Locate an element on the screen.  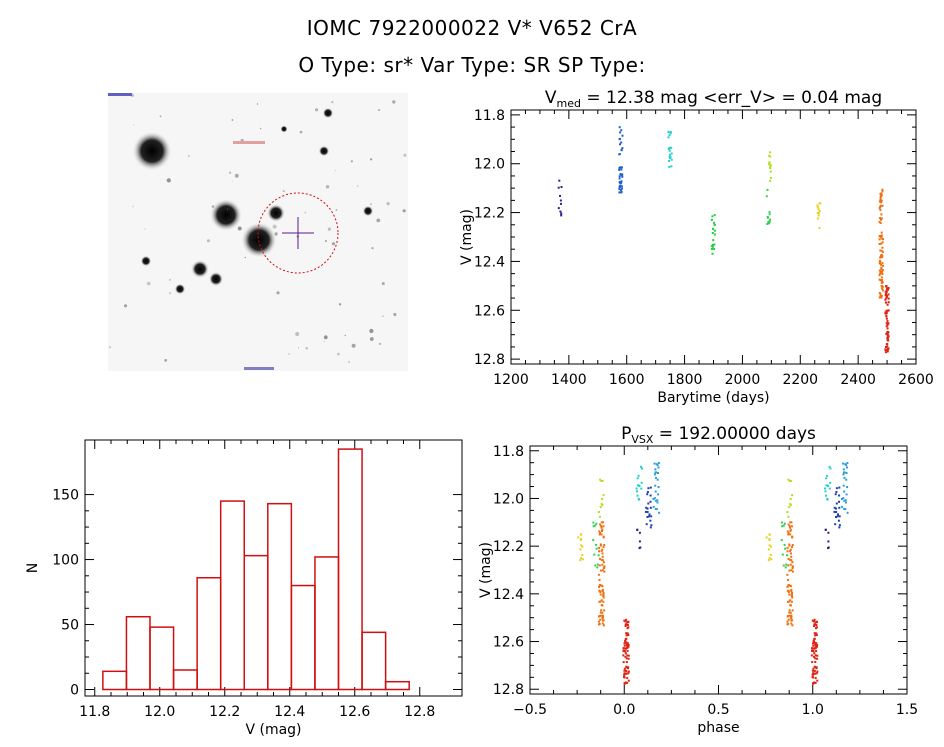
phase-y-tick-label: 12.6 is located at coordinates (508, 643).